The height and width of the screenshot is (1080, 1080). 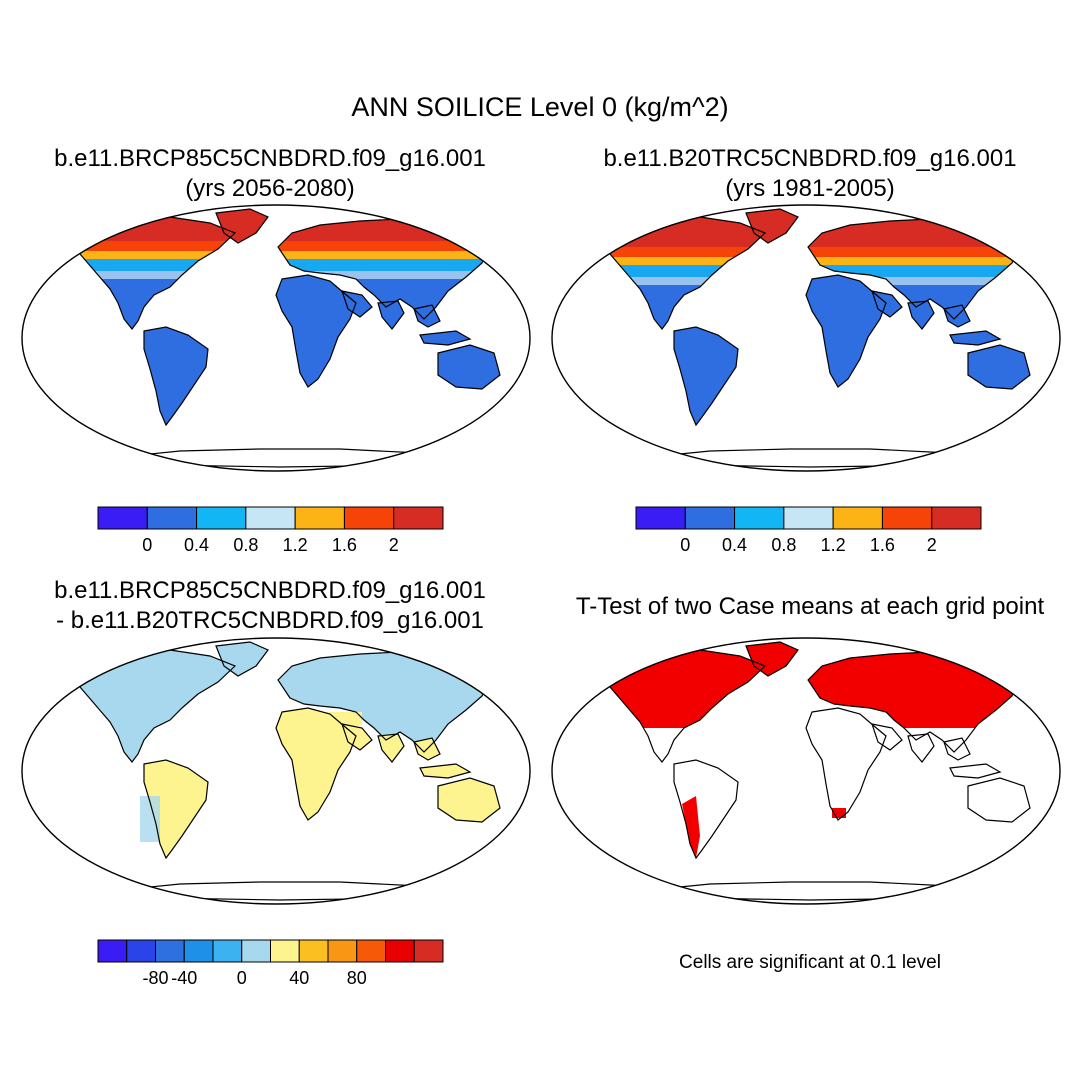 I want to click on patagonia-negative, so click(x=150, y=819).